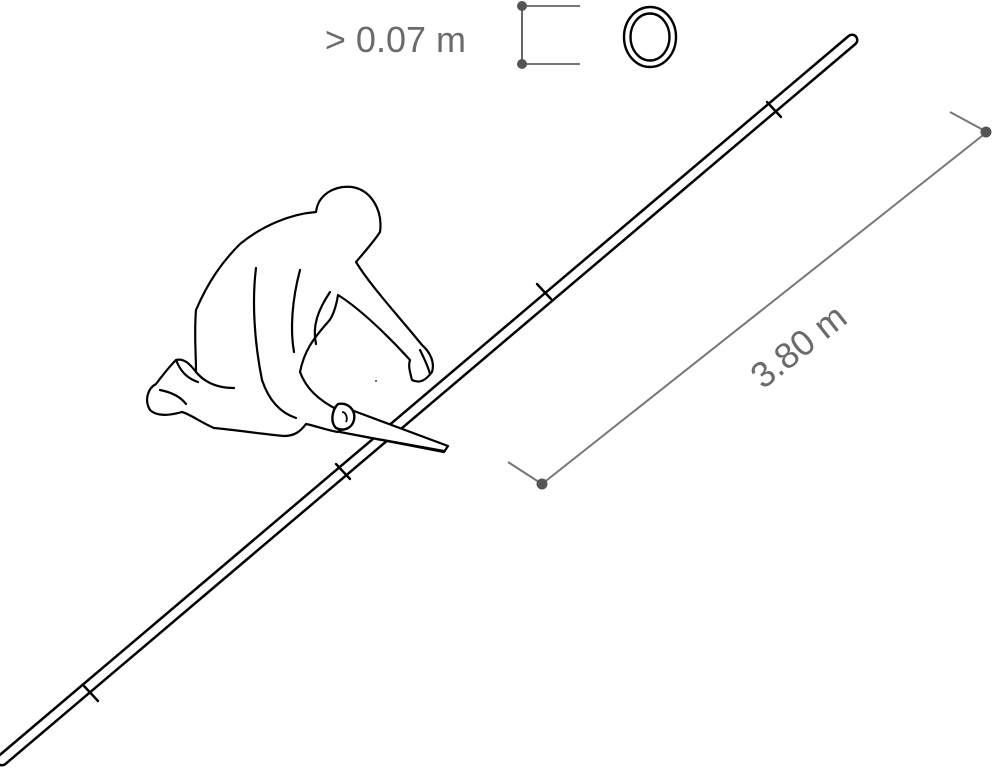 The height and width of the screenshot is (769, 992). I want to click on length-label: 3.80 m, so click(799, 346).